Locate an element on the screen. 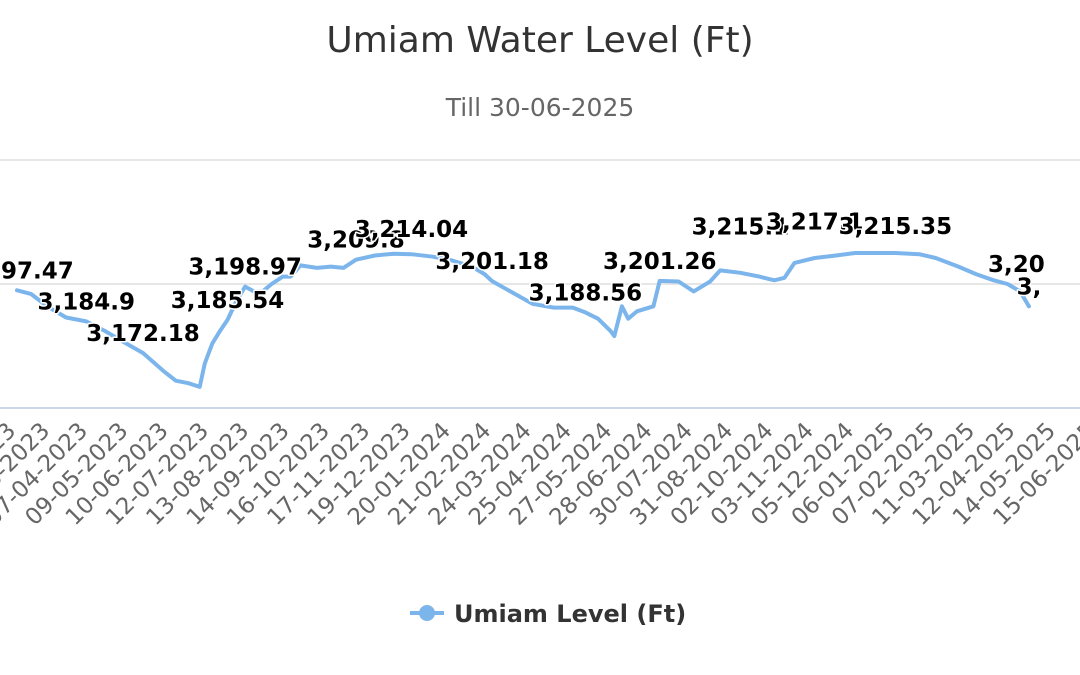 The width and height of the screenshot is (1080, 675). data-label: 3,215.1 is located at coordinates (741, 228).